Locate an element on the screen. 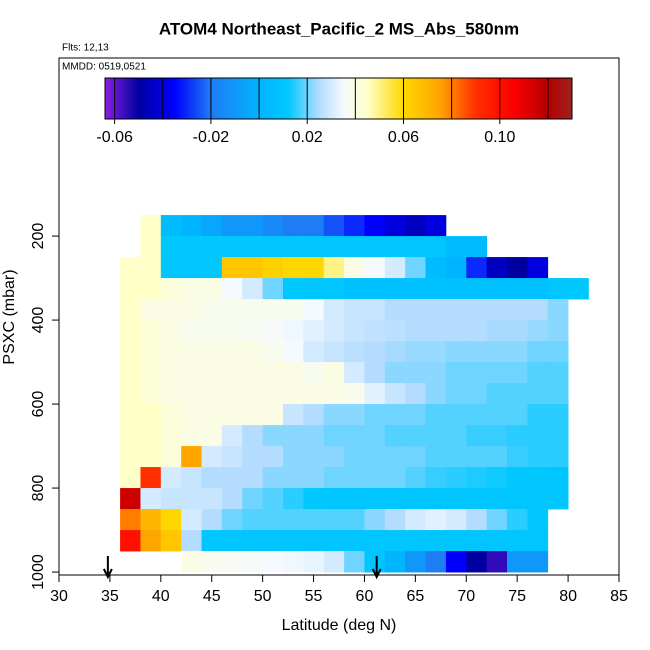 The image size is (650, 650). y-axis-label: PSXC (mbar) is located at coordinates (9, 316).